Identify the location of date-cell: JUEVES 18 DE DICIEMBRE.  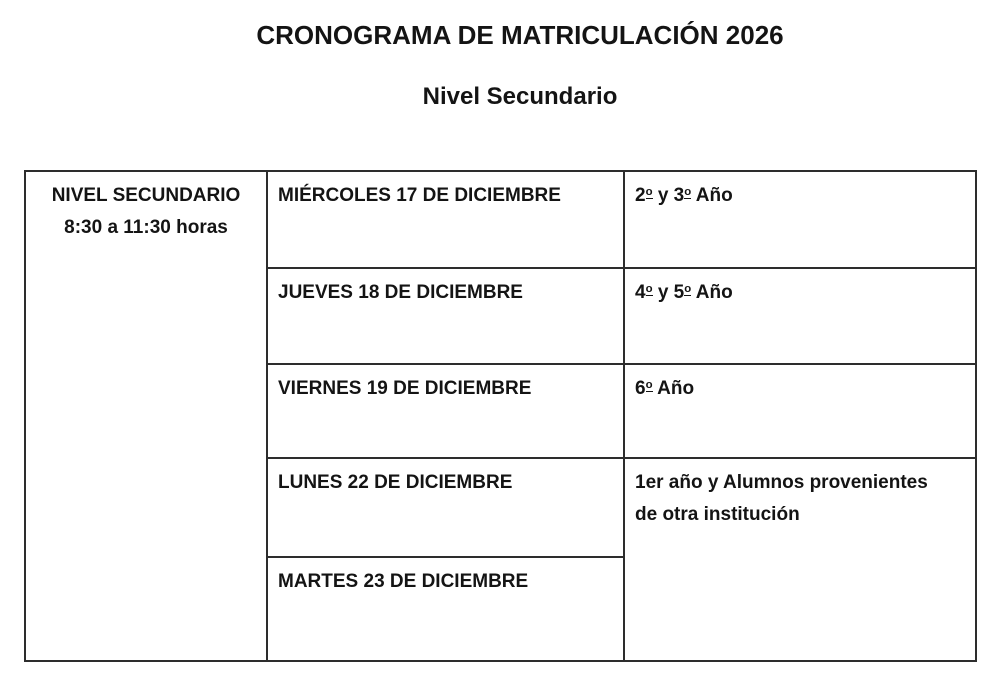
(445, 315).